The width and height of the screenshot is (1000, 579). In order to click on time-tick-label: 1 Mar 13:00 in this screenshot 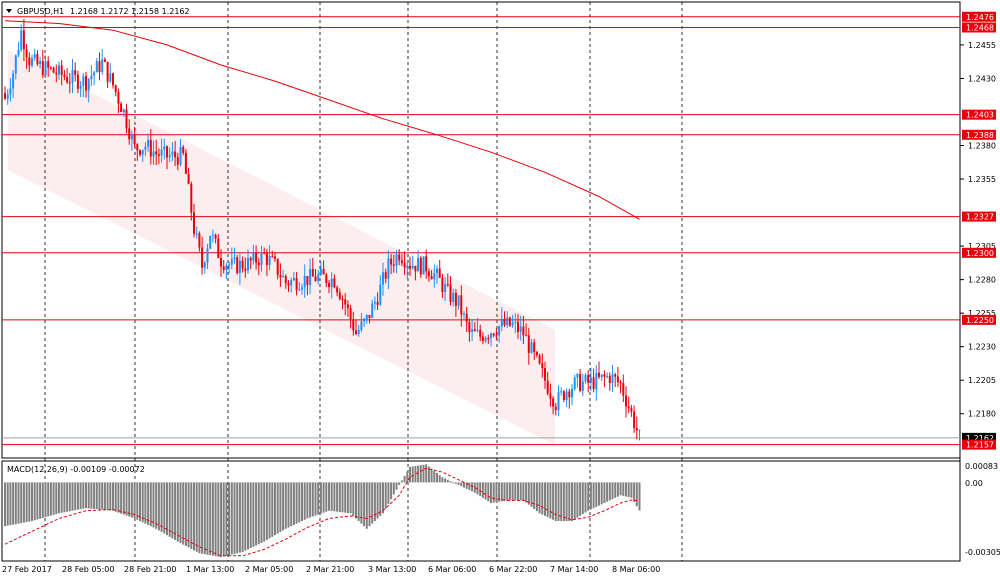, I will do `click(210, 569)`.